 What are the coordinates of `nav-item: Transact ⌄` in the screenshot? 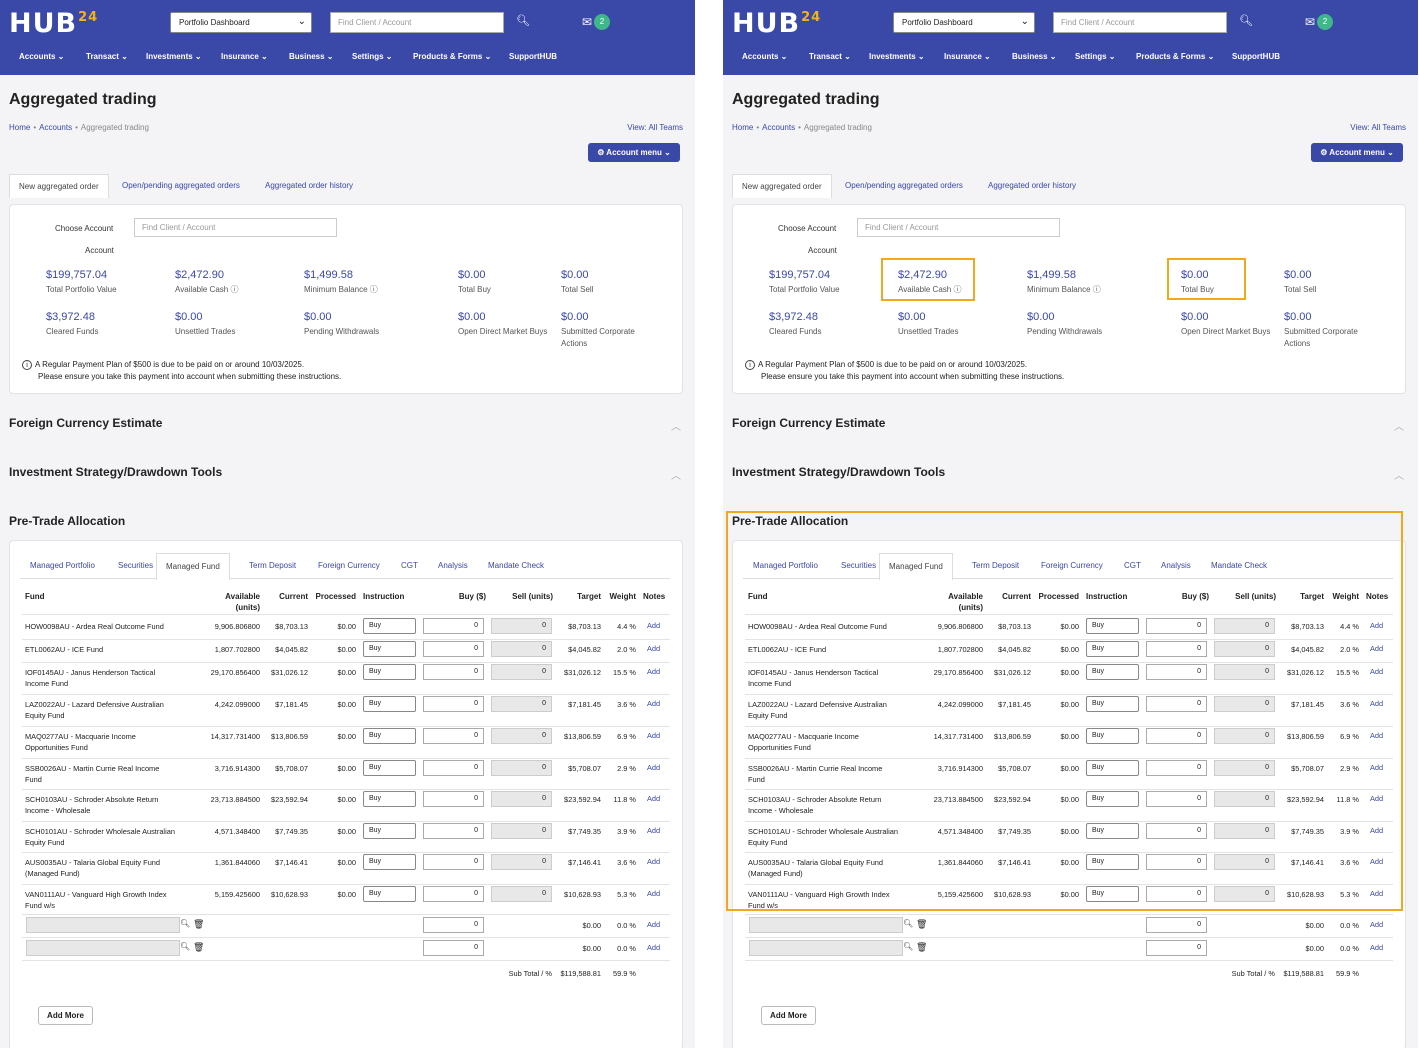 It's located at (107, 56).